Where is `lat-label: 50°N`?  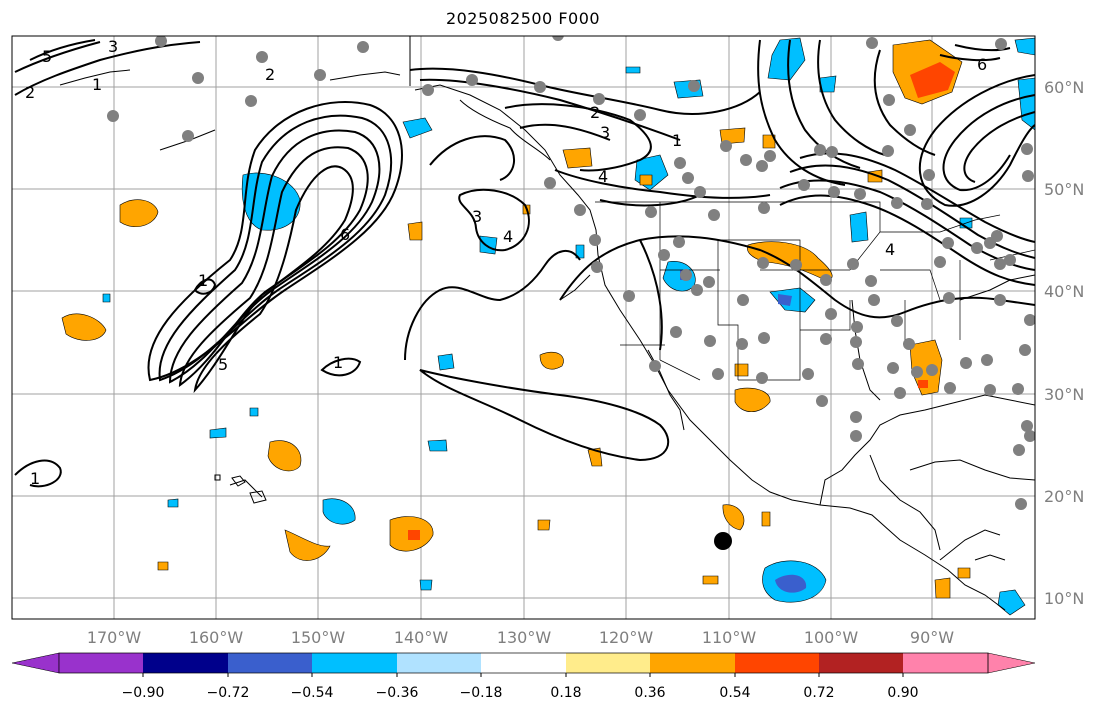
lat-label: 50°N is located at coordinates (1064, 189).